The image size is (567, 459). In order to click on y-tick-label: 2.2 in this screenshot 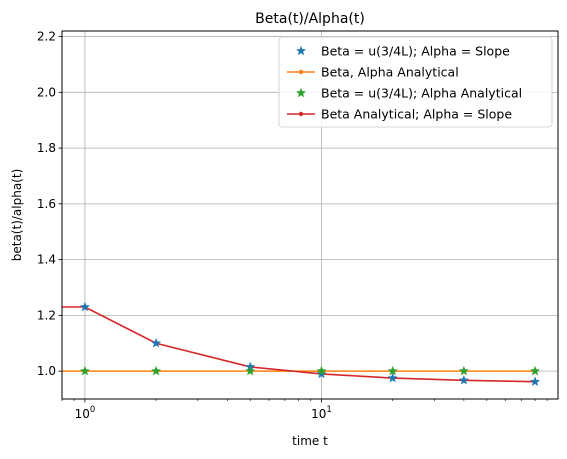, I will do `click(46, 37)`.